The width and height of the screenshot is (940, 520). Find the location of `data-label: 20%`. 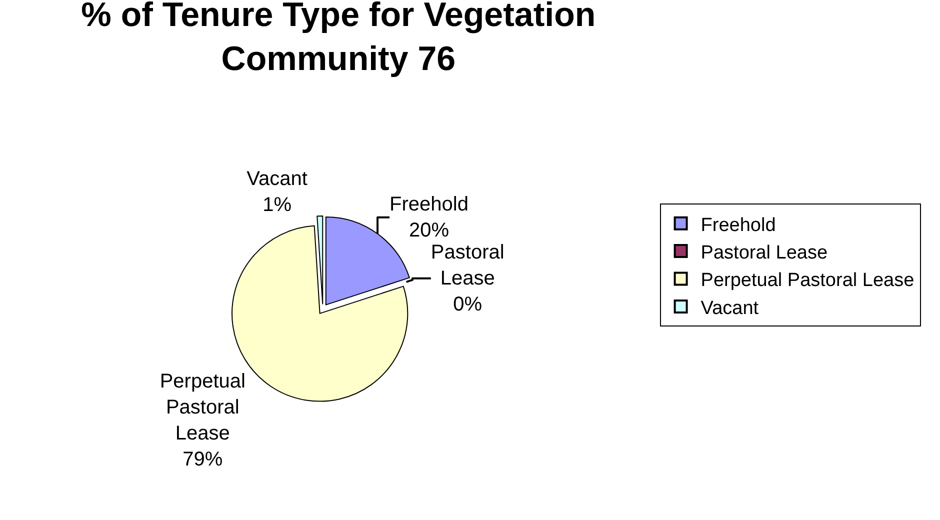

data-label: 20% is located at coordinates (429, 230).